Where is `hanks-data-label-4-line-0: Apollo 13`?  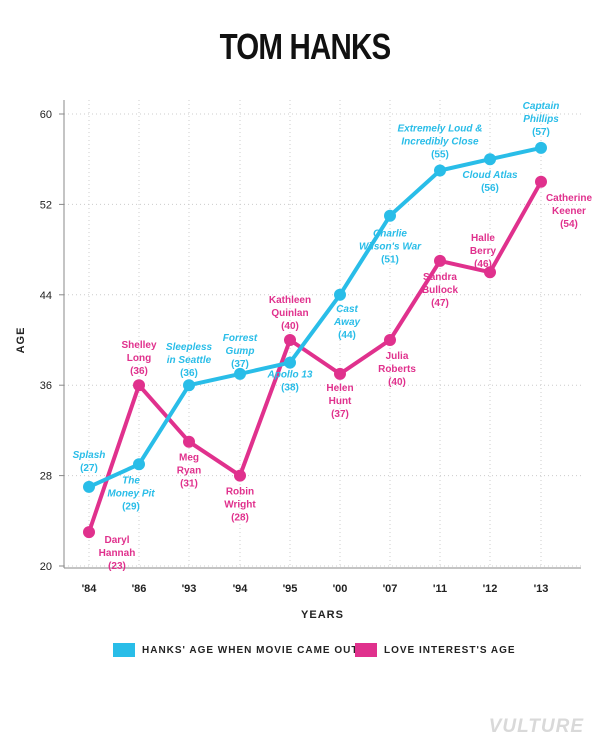 hanks-data-label-4-line-0: Apollo 13 is located at coordinates (289, 375).